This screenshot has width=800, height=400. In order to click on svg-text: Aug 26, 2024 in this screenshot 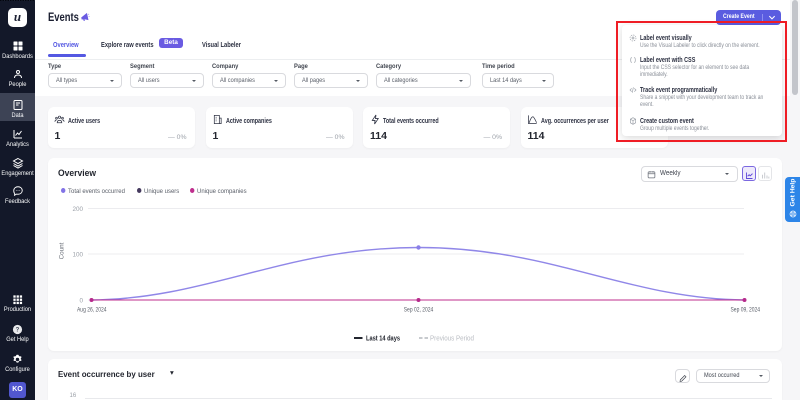, I will do `click(92, 309)`.